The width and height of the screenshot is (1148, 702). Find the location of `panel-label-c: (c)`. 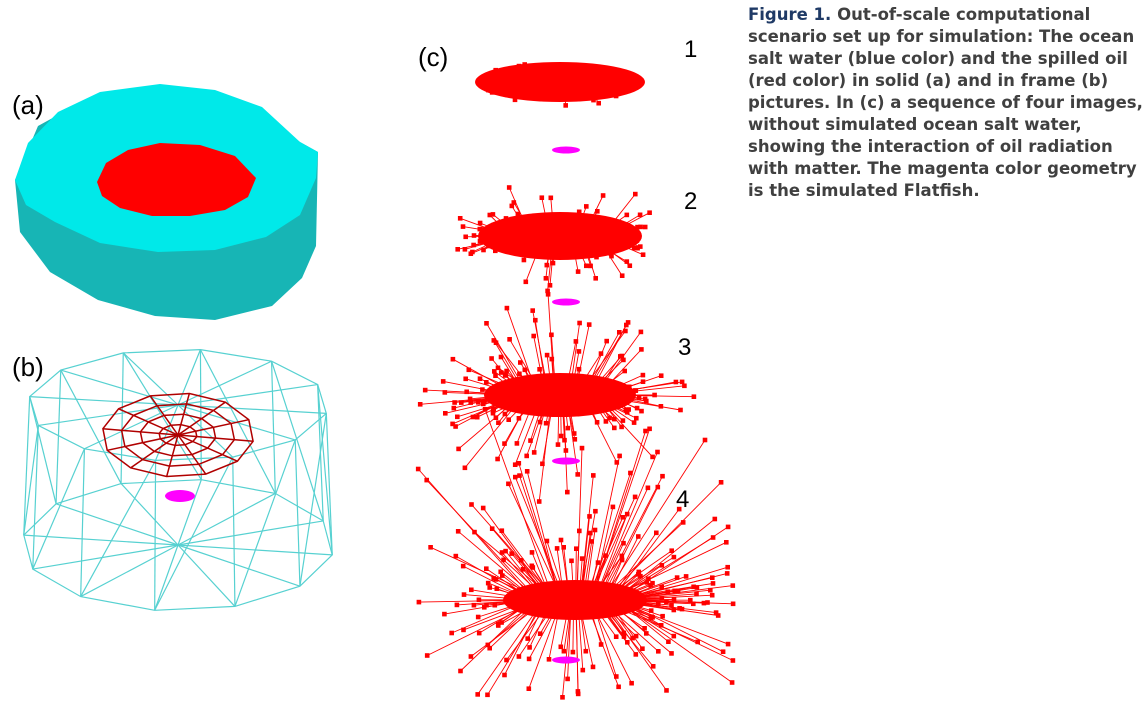

panel-label-c: (c) is located at coordinates (433, 57).